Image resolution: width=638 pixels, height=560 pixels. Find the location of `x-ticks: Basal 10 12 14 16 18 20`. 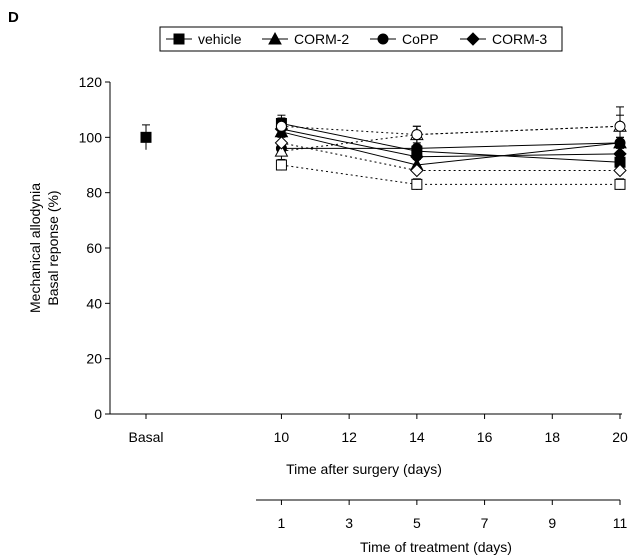

x-ticks: Basal 10 12 14 16 18 20 is located at coordinates (378, 429).